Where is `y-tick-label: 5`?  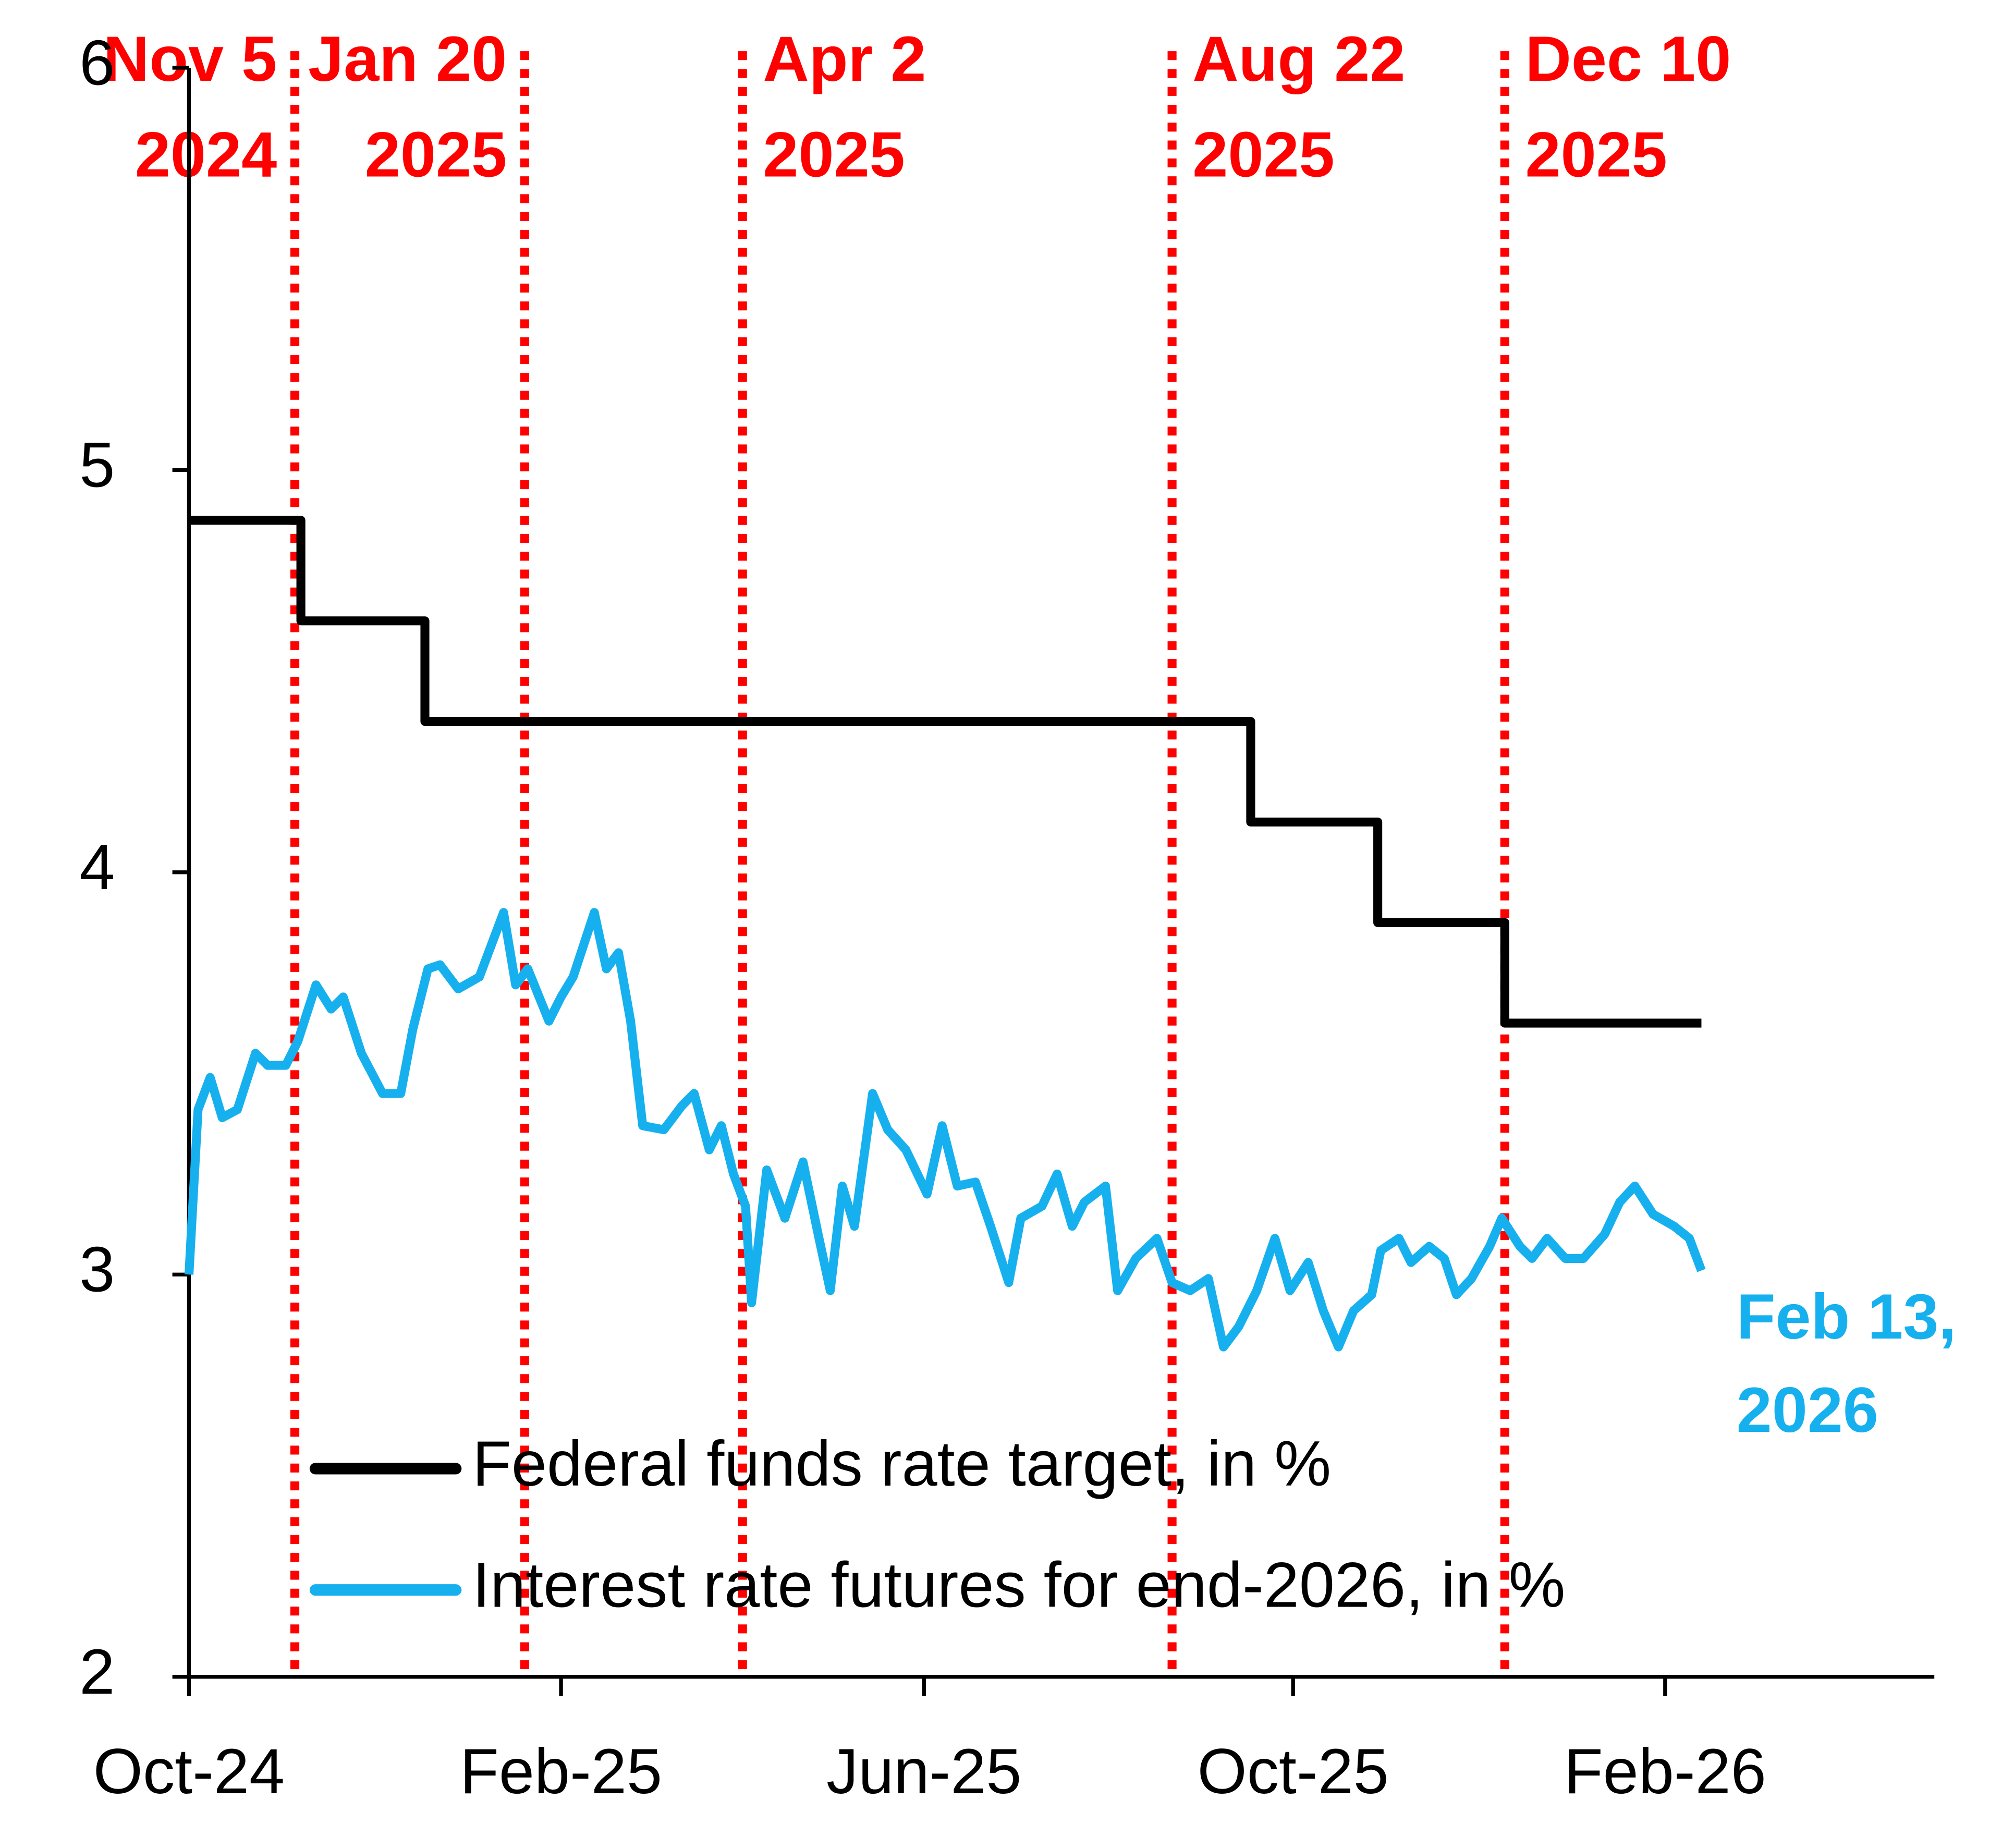 y-tick-label: 5 is located at coordinates (97, 465).